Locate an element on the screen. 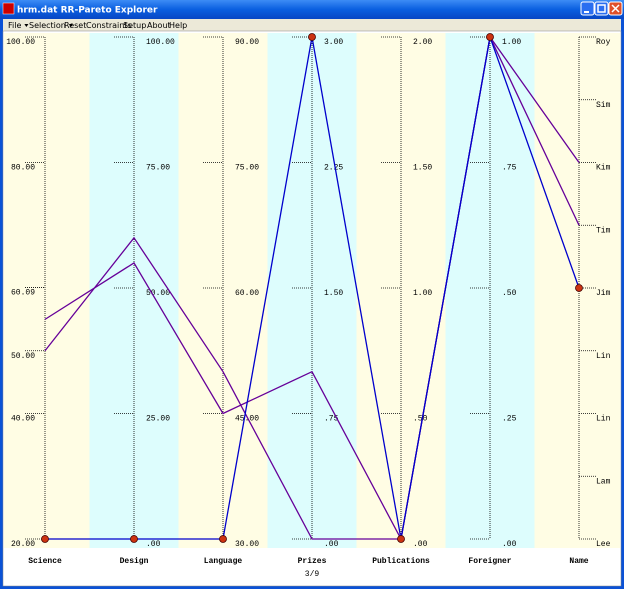 This screenshot has height=589, width=624. tick-label: 25.00 is located at coordinates (158, 419).